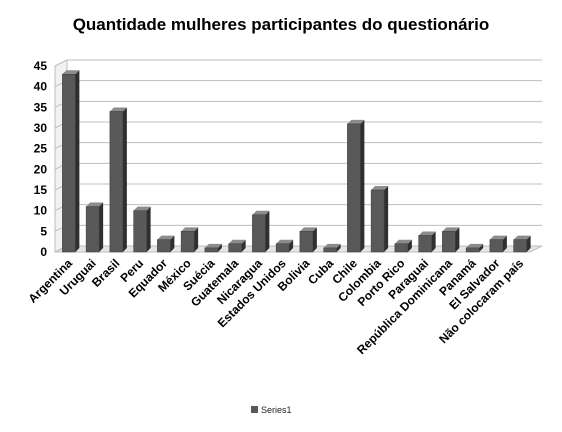  Describe the element at coordinates (43, 231) in the screenshot. I see `y-tick-label: 5` at that location.